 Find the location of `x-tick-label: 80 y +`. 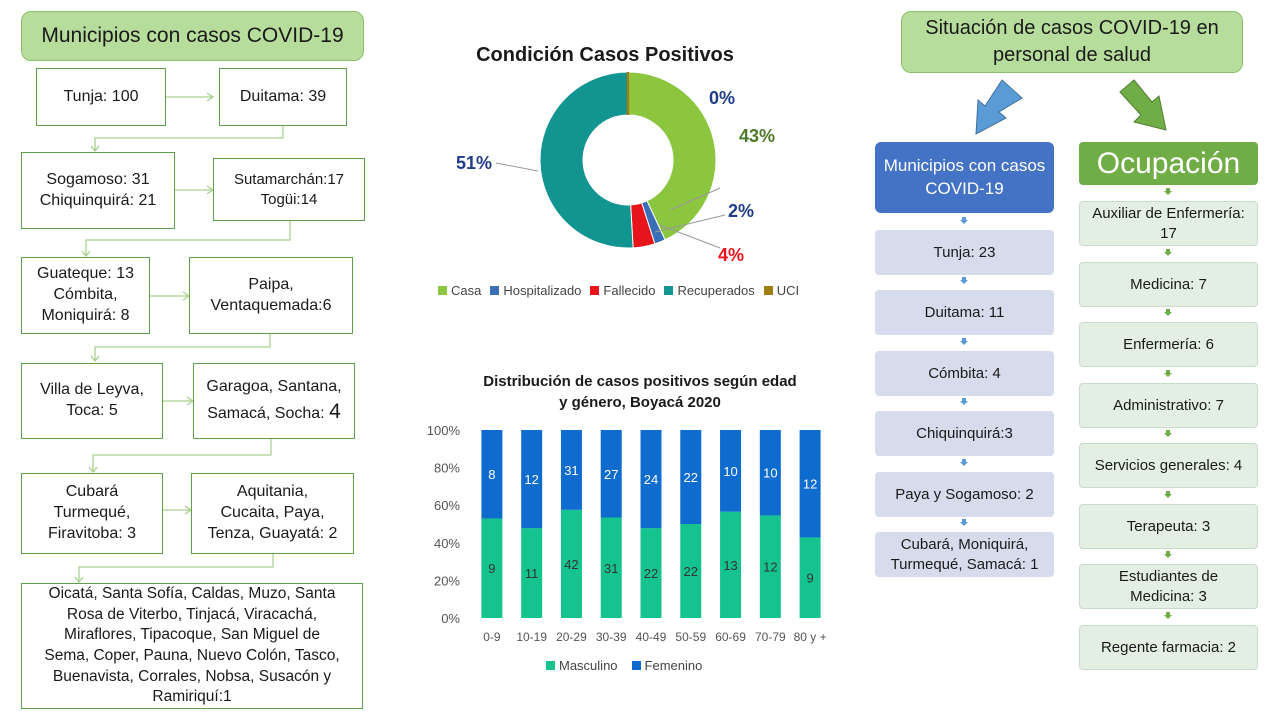

x-tick-label: 80 y + is located at coordinates (810, 637).